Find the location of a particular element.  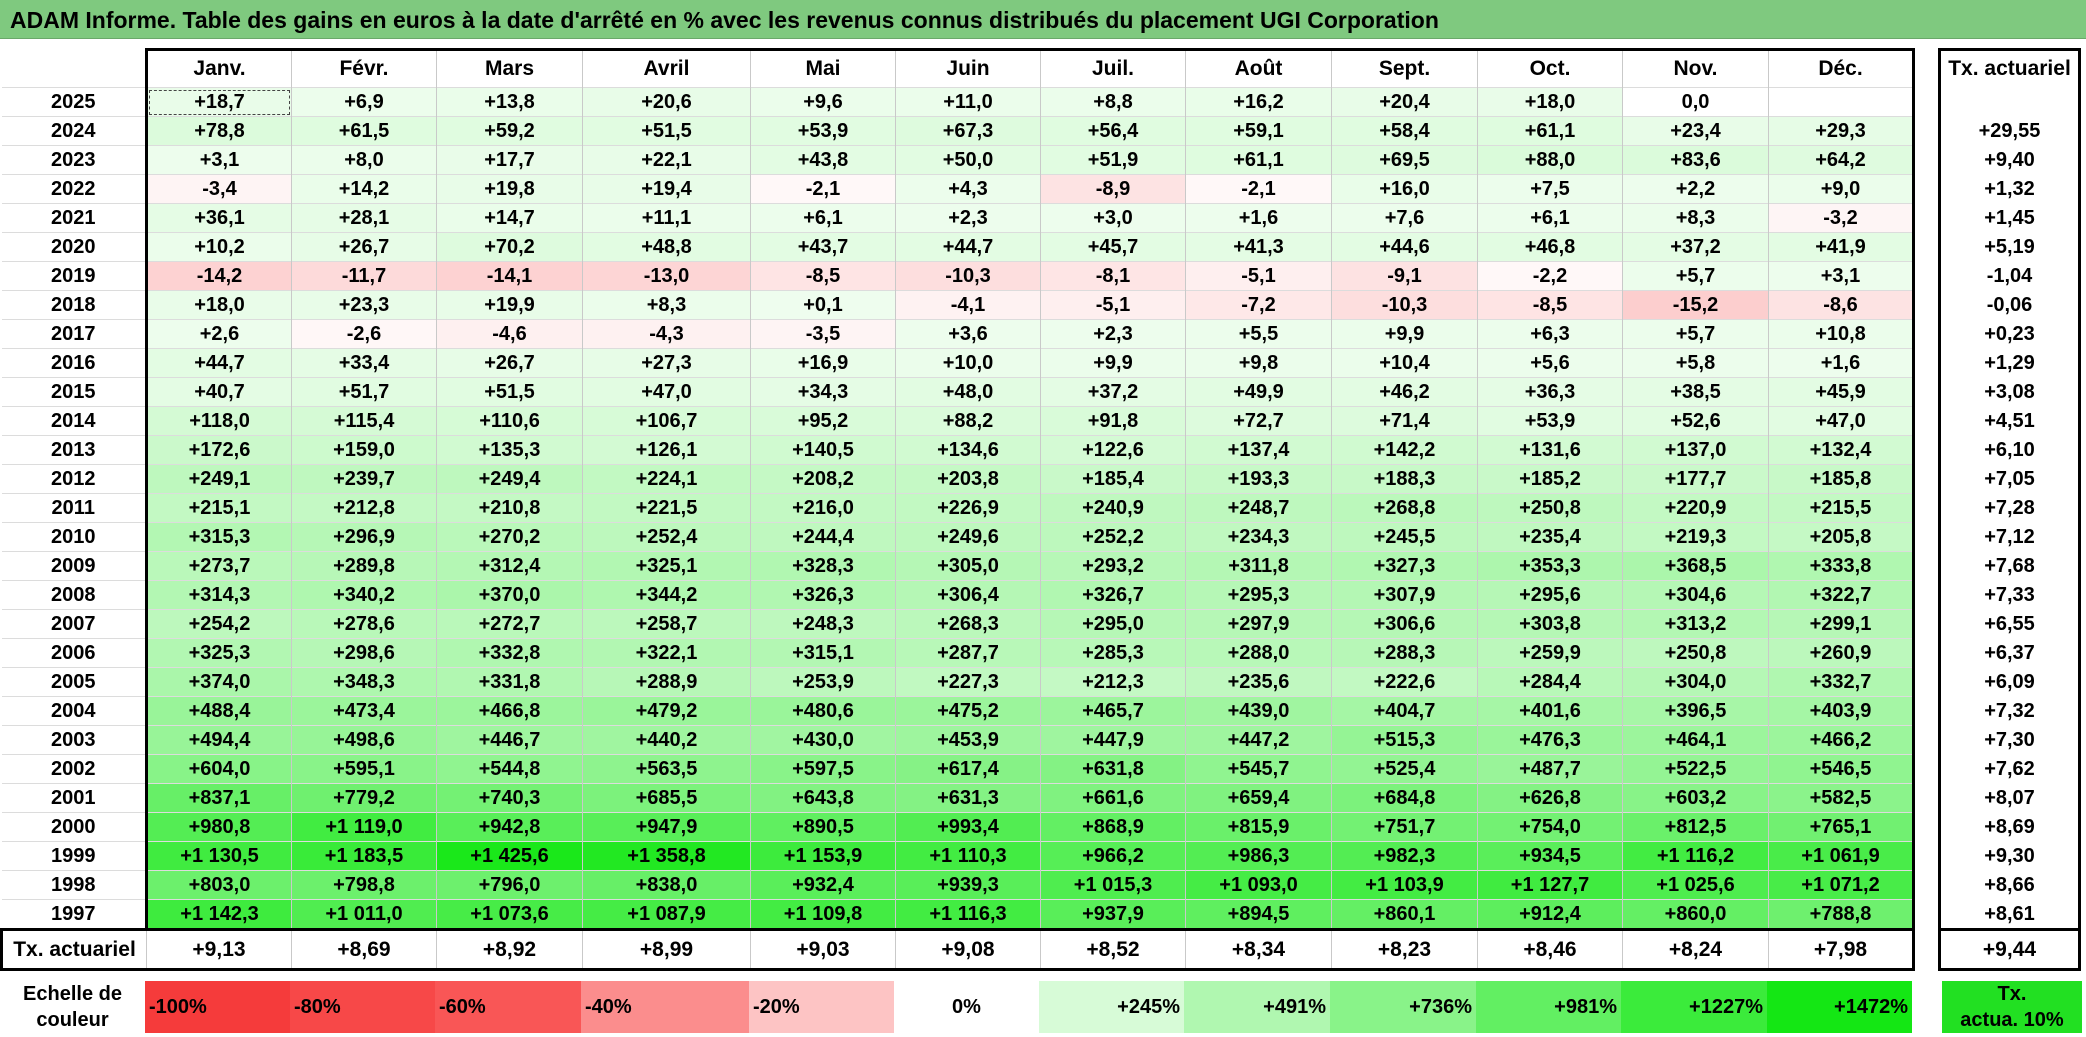

gain-cell: +5,7 is located at coordinates (1695, 334).